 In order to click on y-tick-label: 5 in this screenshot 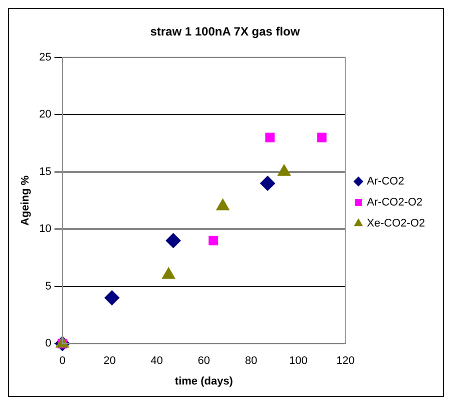, I will do `click(48, 286)`.